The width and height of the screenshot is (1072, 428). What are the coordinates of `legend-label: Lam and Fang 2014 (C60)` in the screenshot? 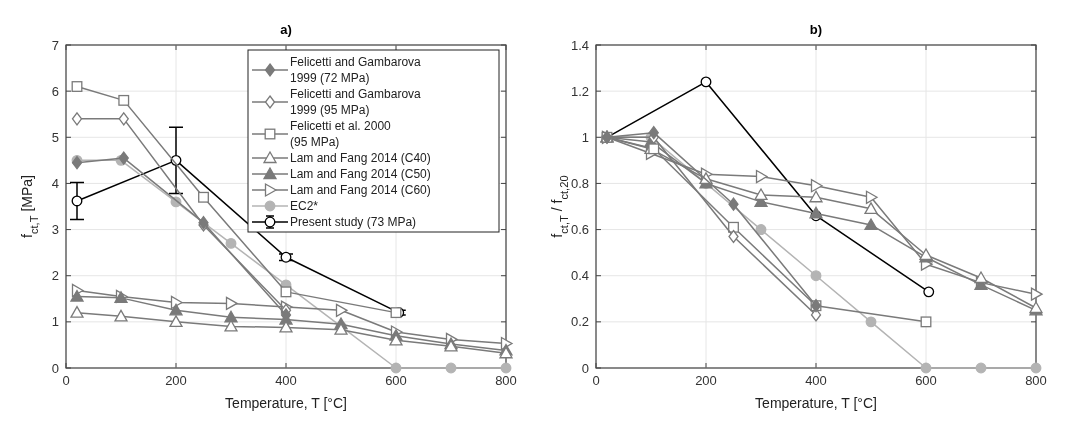 It's located at (360, 190).